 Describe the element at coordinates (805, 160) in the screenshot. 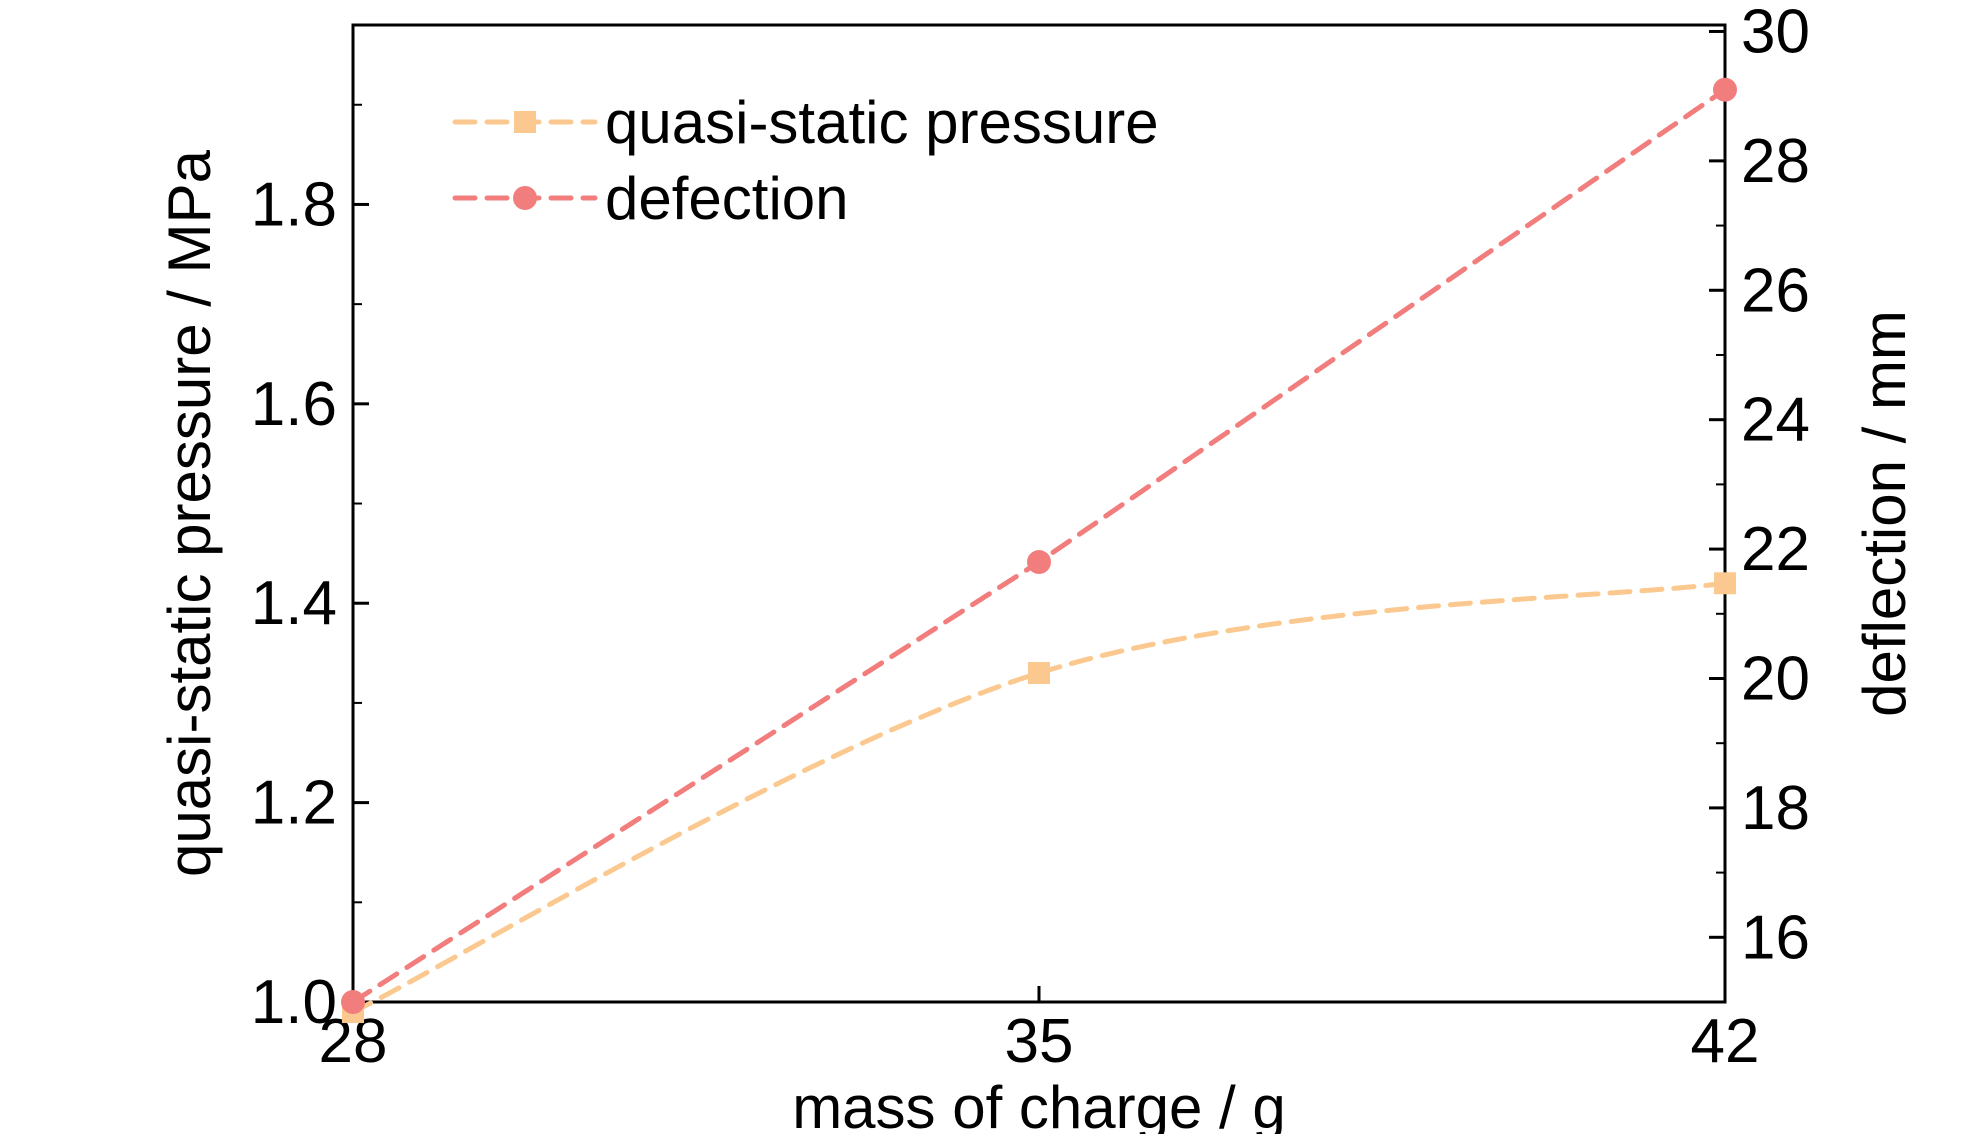

I see `legend-group: quasi-static pressure defection` at that location.